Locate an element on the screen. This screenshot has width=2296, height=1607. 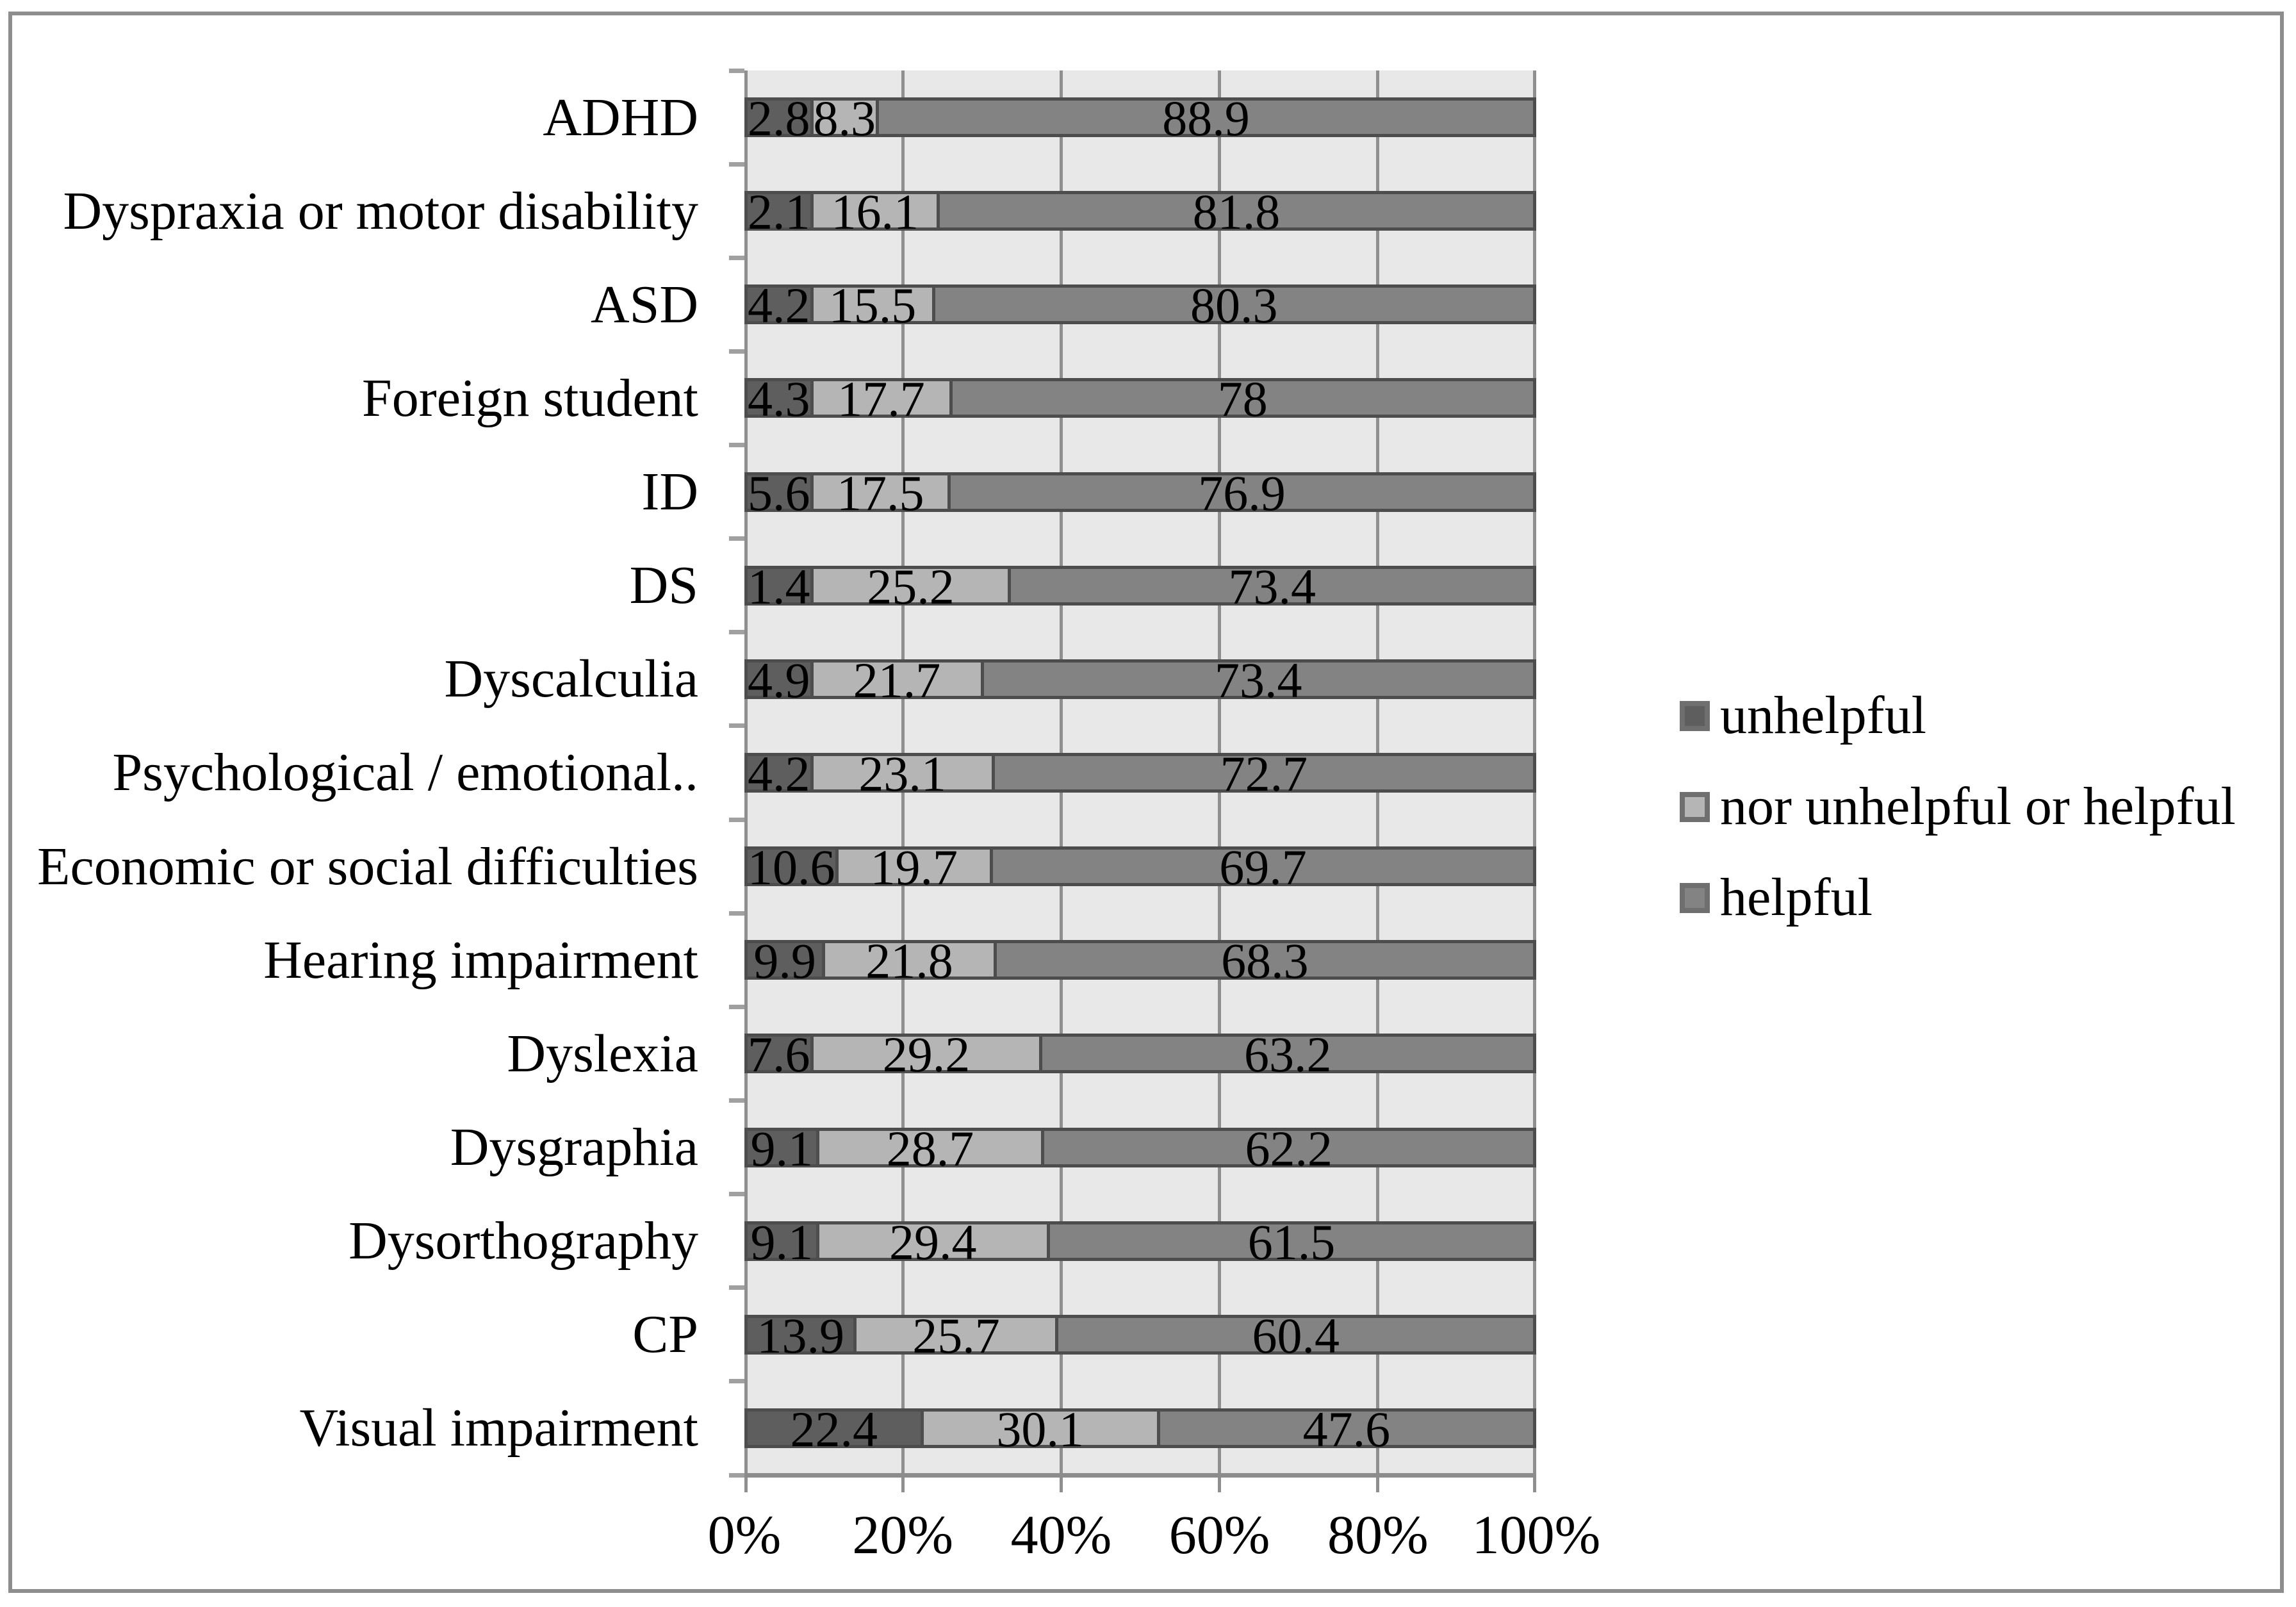
value-label-unhelpful: 1.4 is located at coordinates (779, 586).